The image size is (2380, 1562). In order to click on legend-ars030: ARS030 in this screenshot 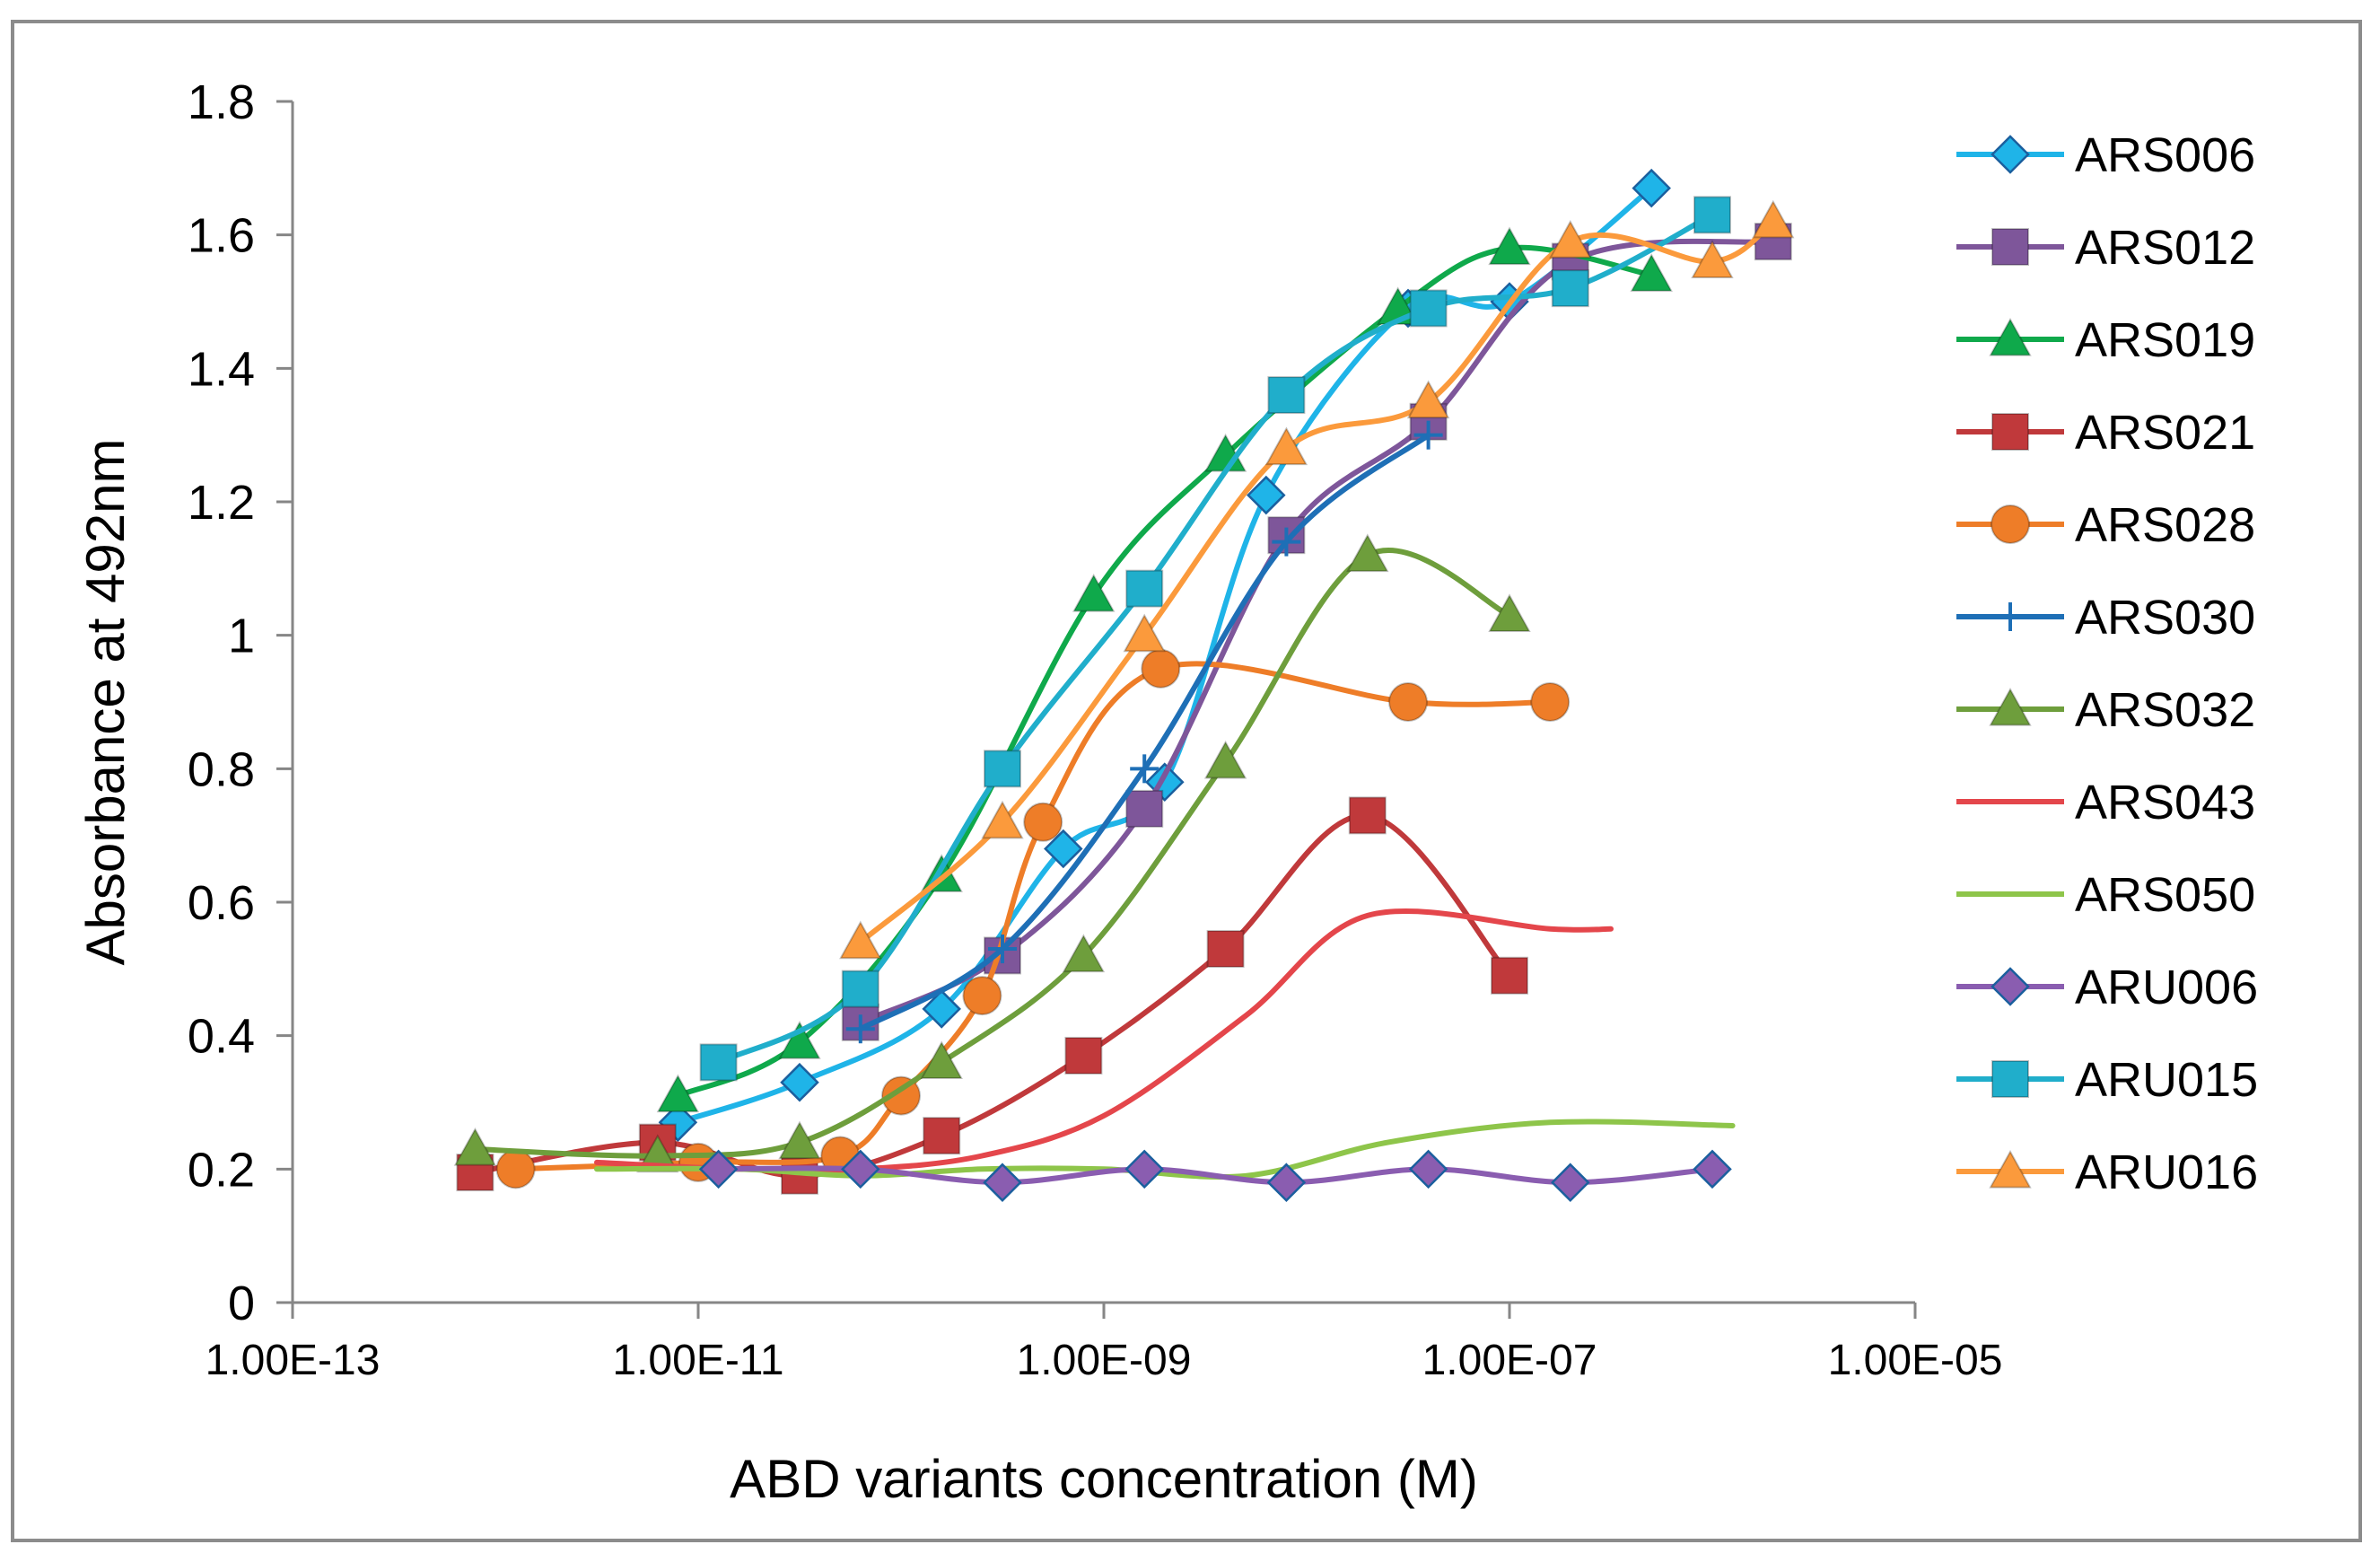, I will do `click(2105, 618)`.